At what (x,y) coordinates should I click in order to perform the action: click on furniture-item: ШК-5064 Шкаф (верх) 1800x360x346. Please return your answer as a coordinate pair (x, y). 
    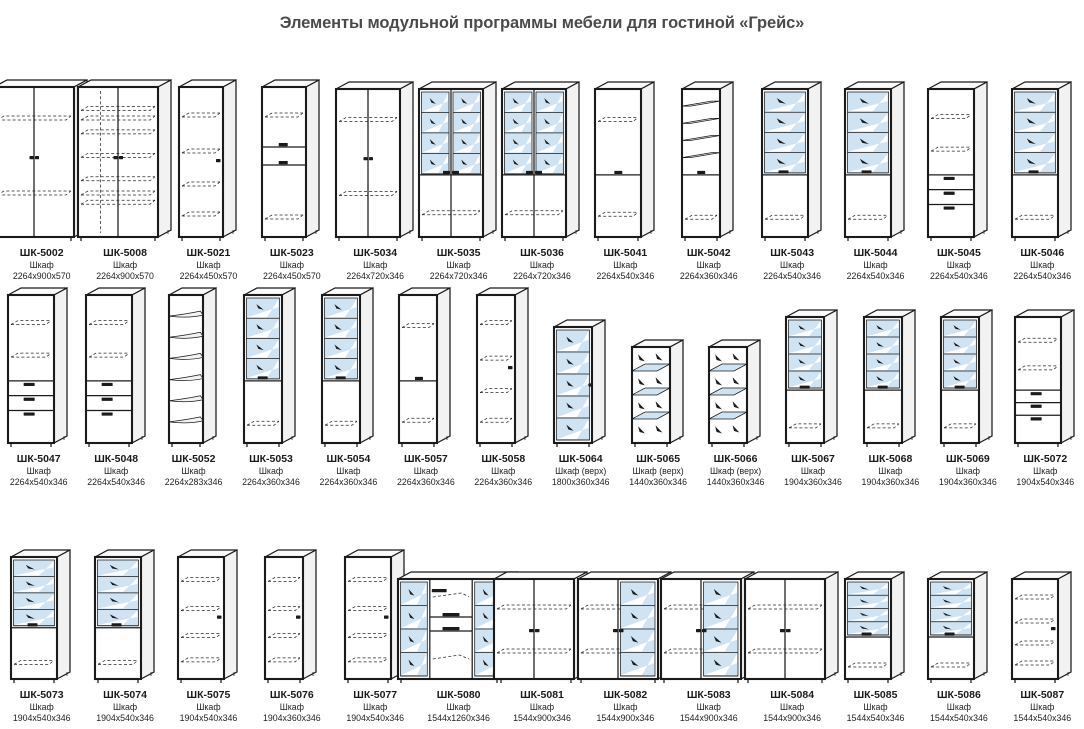
    Looking at the image, I should click on (580, 403).